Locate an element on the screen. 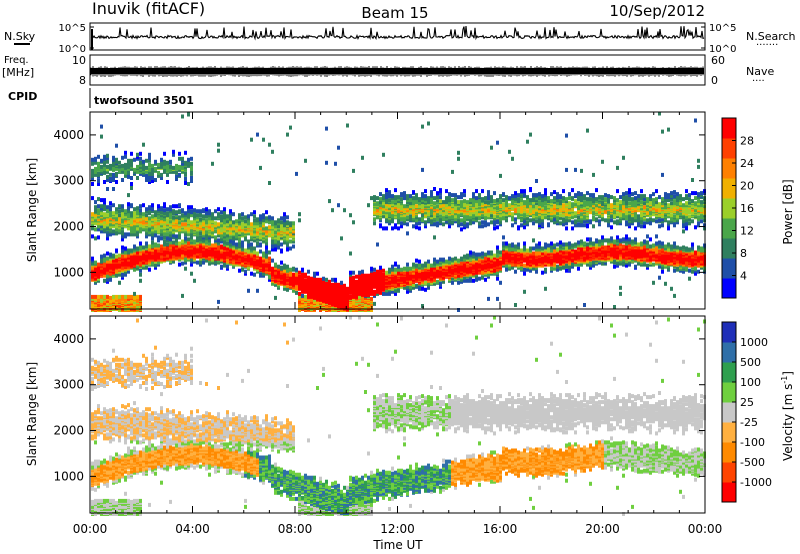 This screenshot has height=554, width=800. nsky-strip-frame is located at coordinates (397, 36).